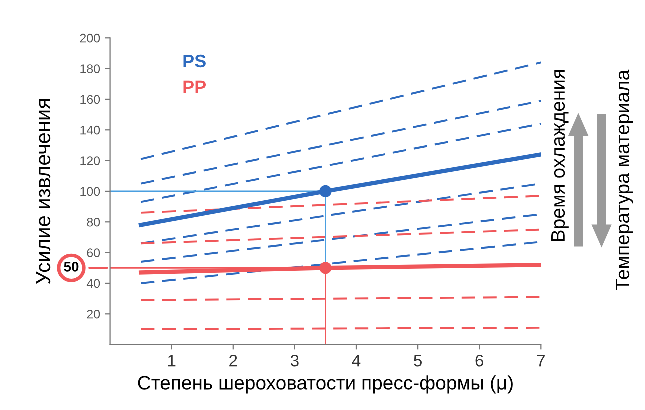 The image size is (645, 410). What do you see at coordinates (625, 180) in the screenshot?
I see `text: Температура материала` at bounding box center [625, 180].